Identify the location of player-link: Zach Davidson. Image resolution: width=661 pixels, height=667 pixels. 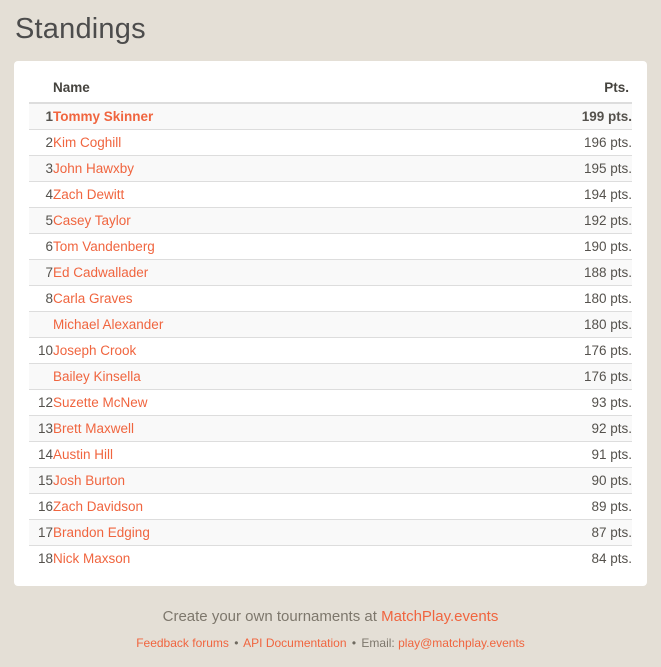
(98, 506).